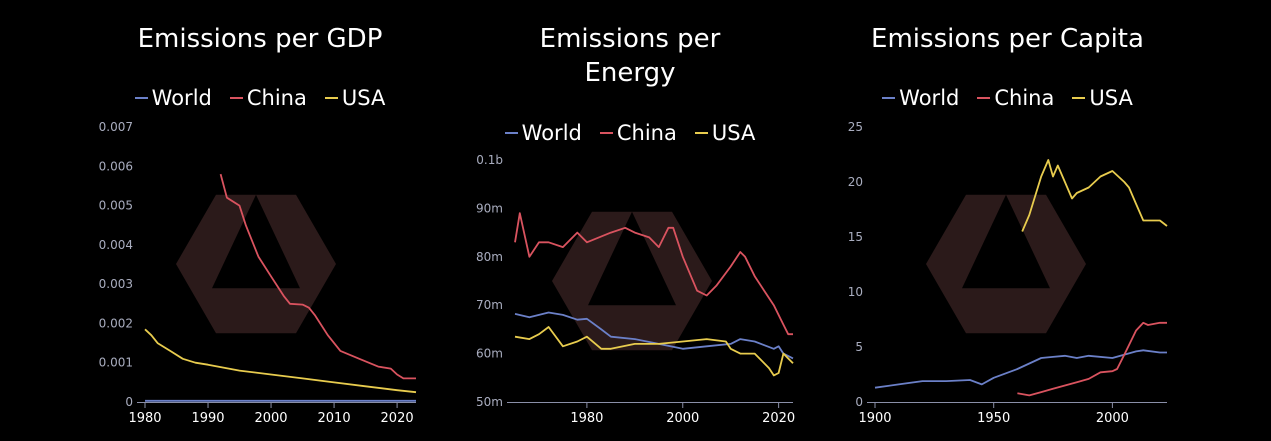  Describe the element at coordinates (116, 206) in the screenshot. I see `y-tick-label: 0.005` at that location.